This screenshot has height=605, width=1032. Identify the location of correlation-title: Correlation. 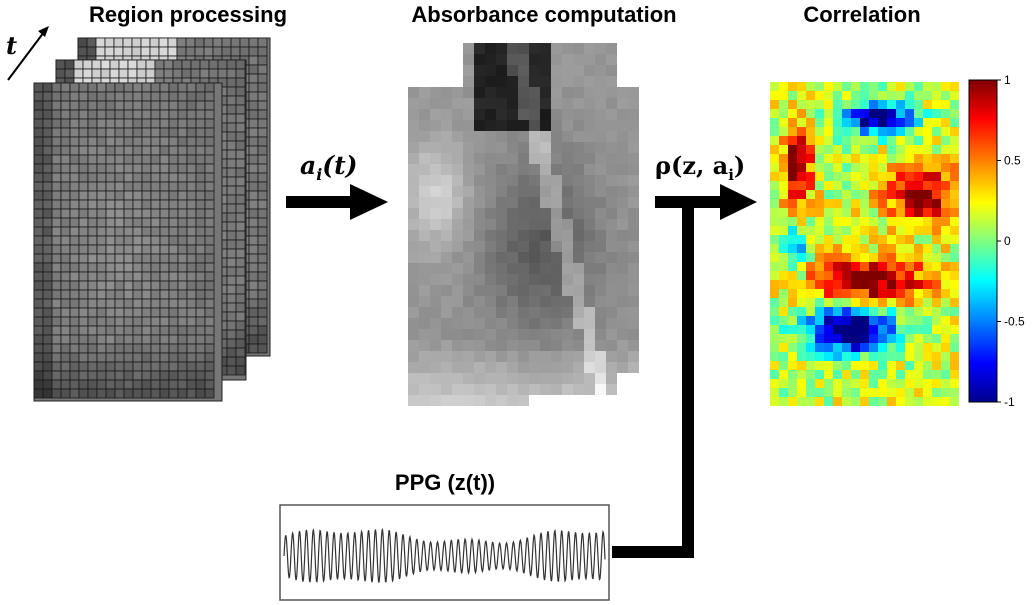
(861, 14).